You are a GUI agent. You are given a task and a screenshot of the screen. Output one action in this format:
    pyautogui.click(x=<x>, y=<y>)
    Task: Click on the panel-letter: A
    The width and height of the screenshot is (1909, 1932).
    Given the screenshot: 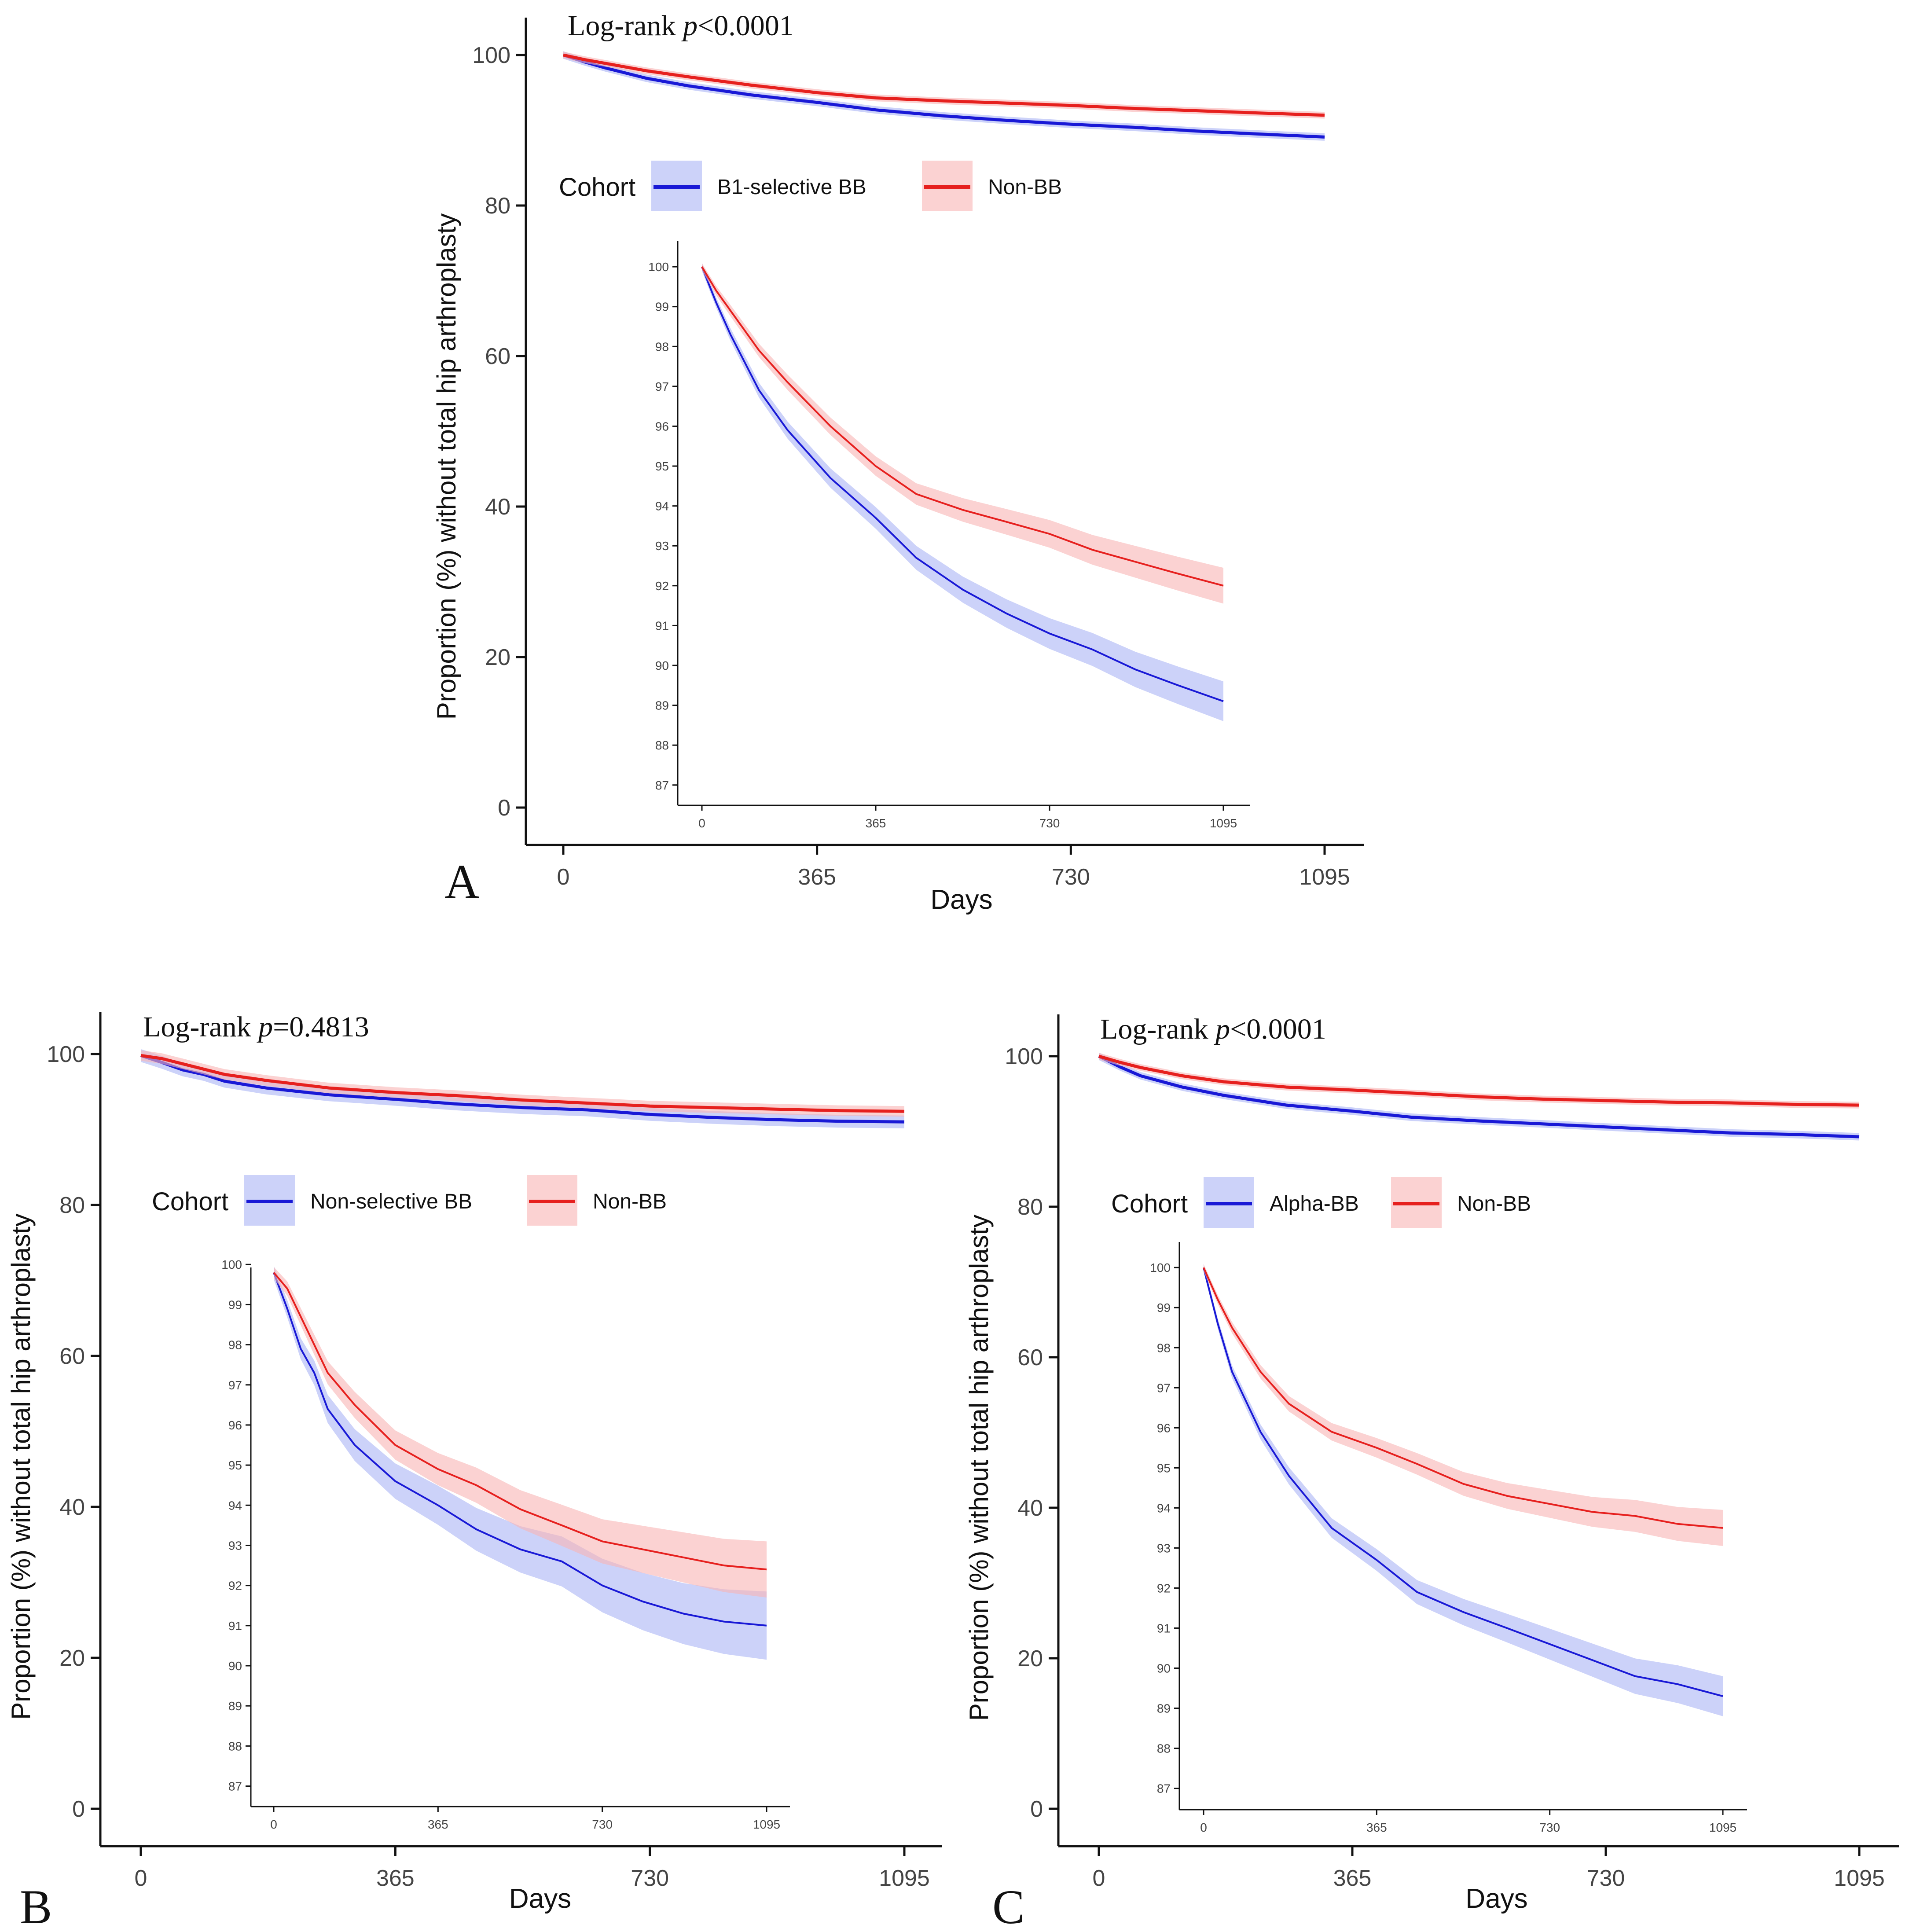 What is the action you would take?
    pyautogui.click(x=461, y=881)
    